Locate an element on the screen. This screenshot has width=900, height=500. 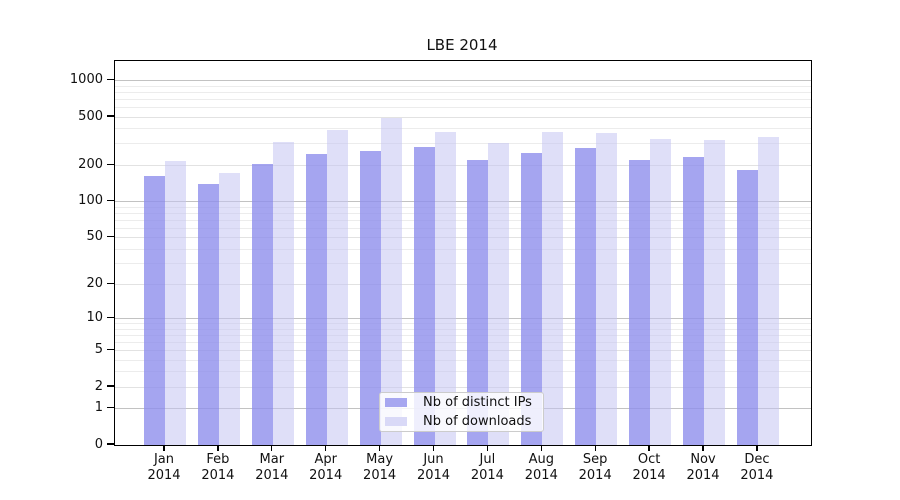
y-tick-label-500: 500 is located at coordinates (90, 116).